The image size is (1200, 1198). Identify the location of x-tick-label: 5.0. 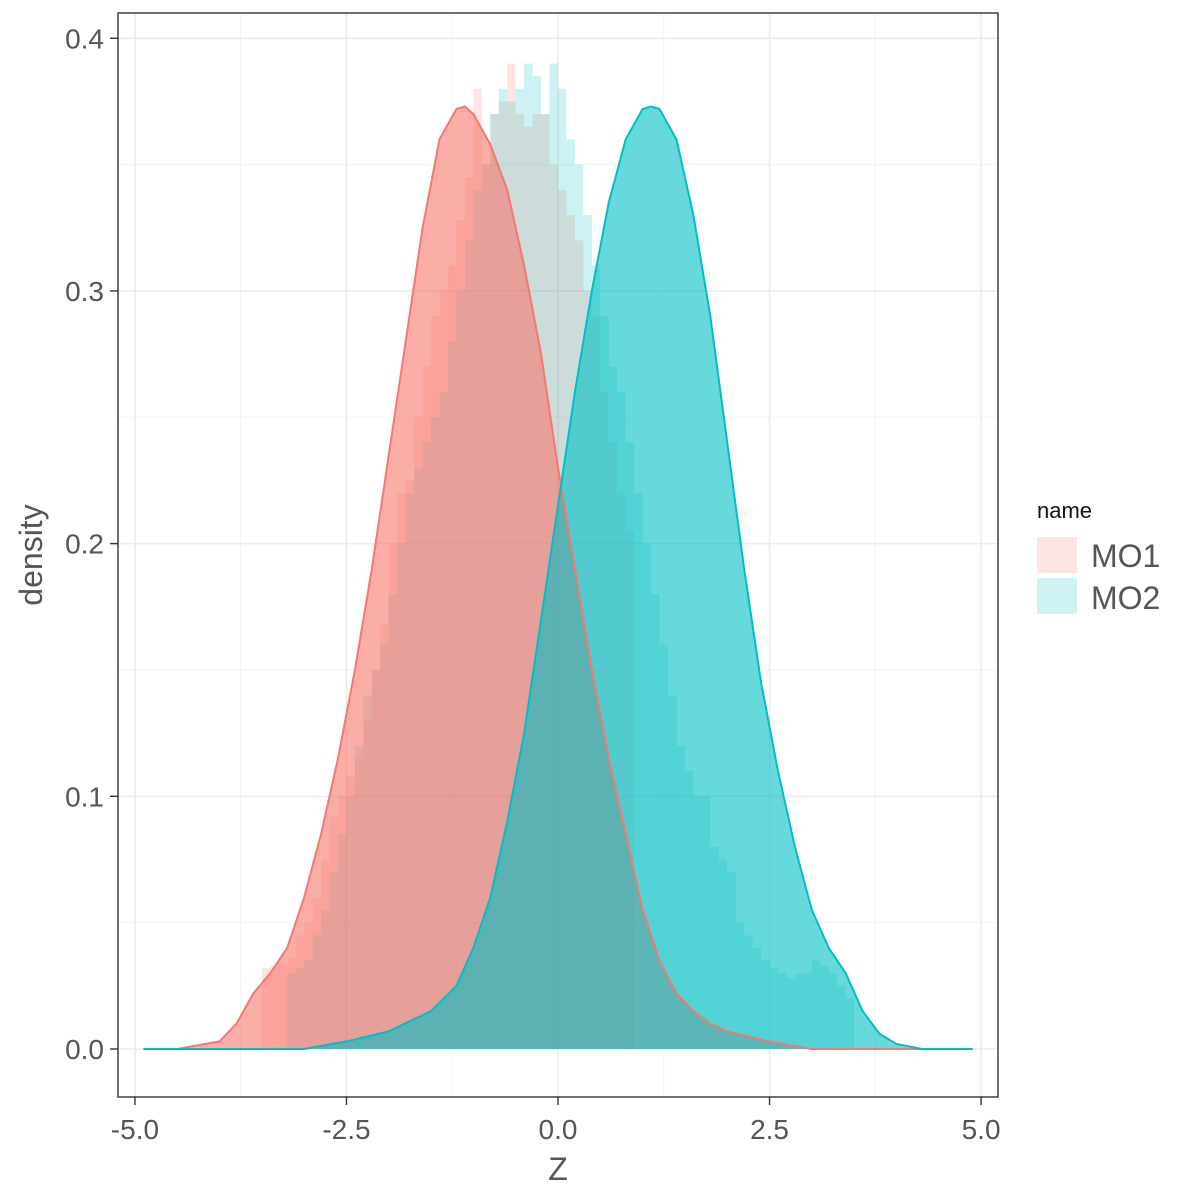
(981, 1129).